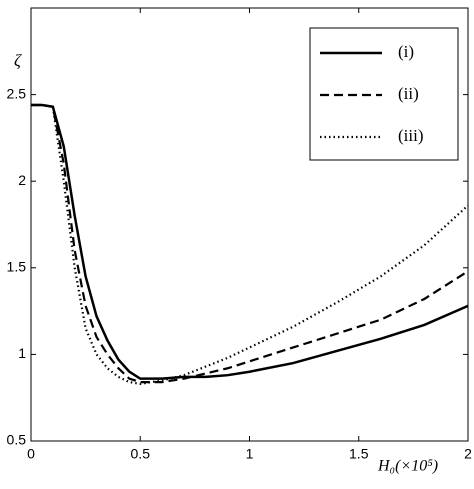  Describe the element at coordinates (250, 454) in the screenshot. I see `x-tick-label: 1` at that location.